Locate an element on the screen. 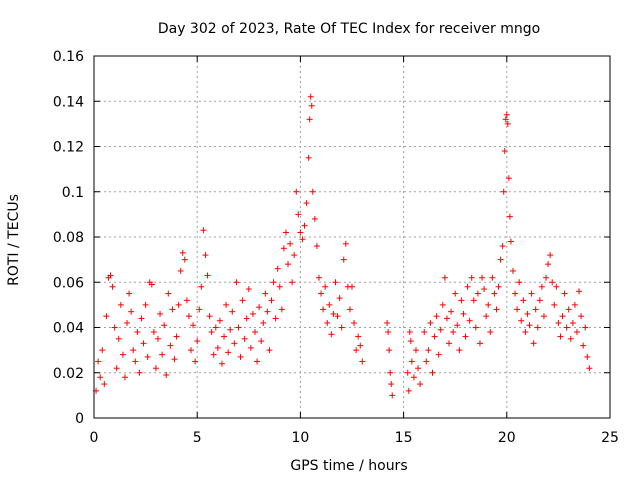  x-tick-label: 5 is located at coordinates (197, 438).